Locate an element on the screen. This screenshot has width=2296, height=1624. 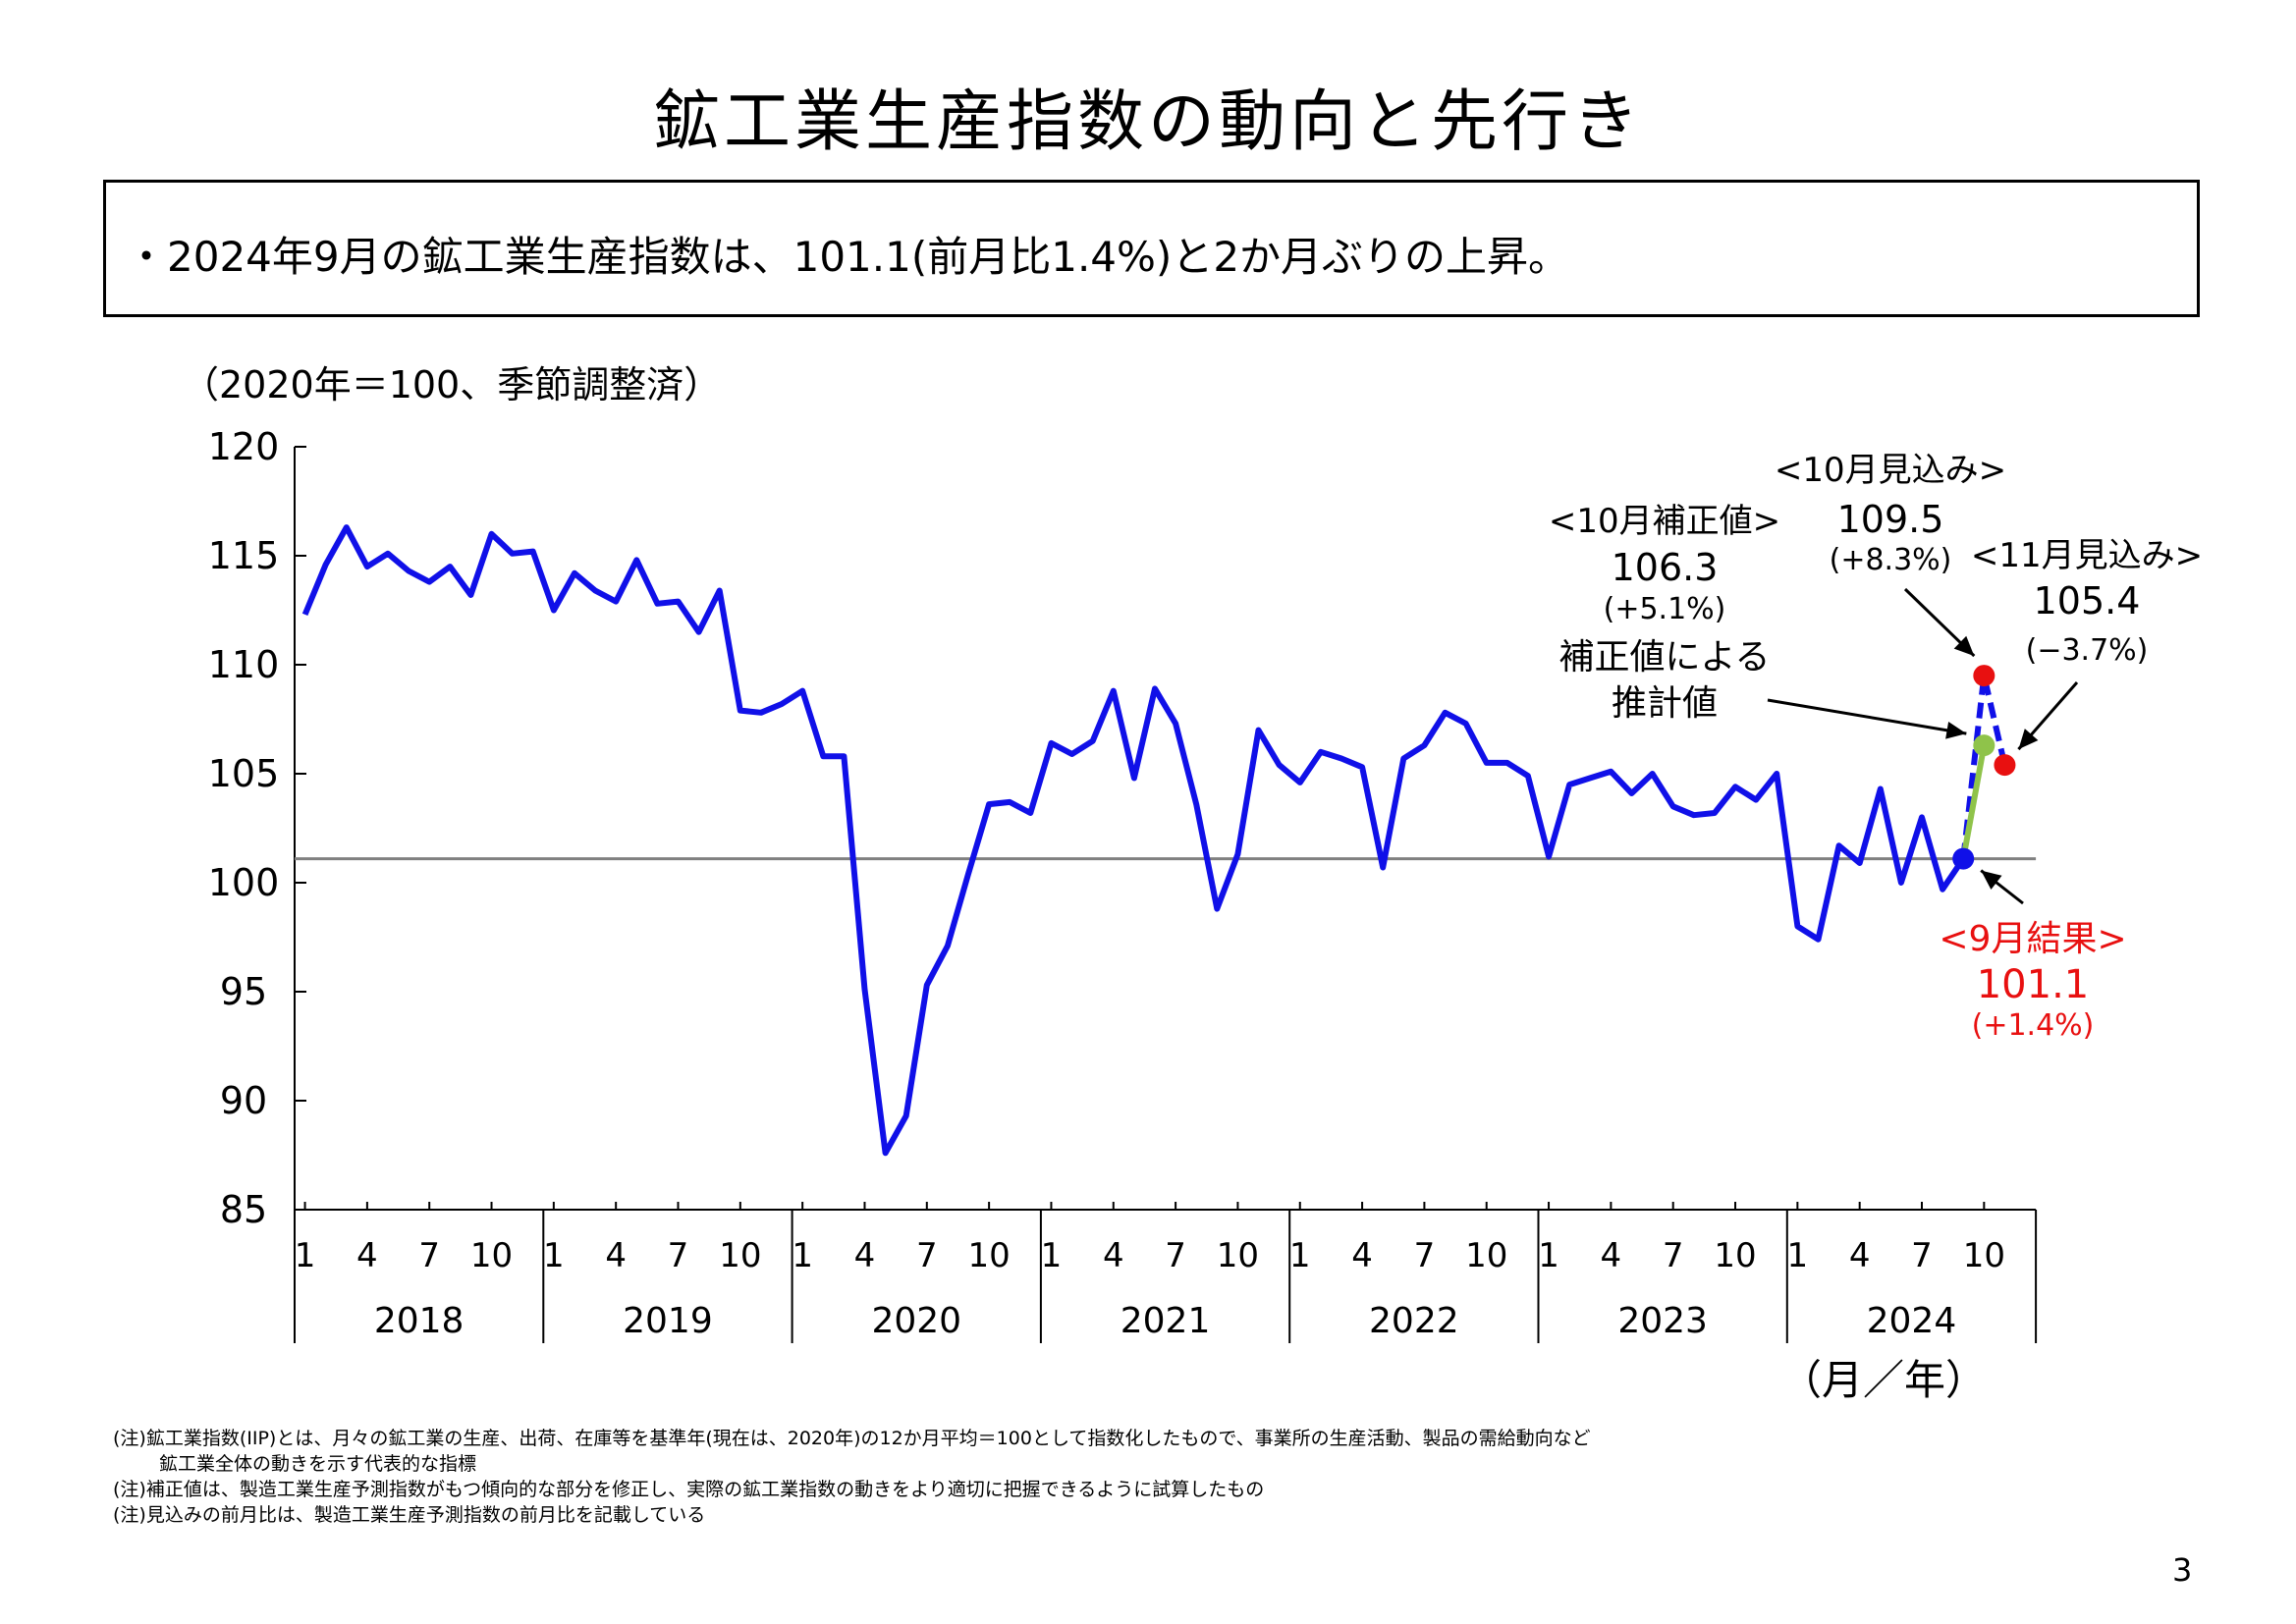
annotation-oct-corrected-label: <10月補正値> is located at coordinates (1664, 521).